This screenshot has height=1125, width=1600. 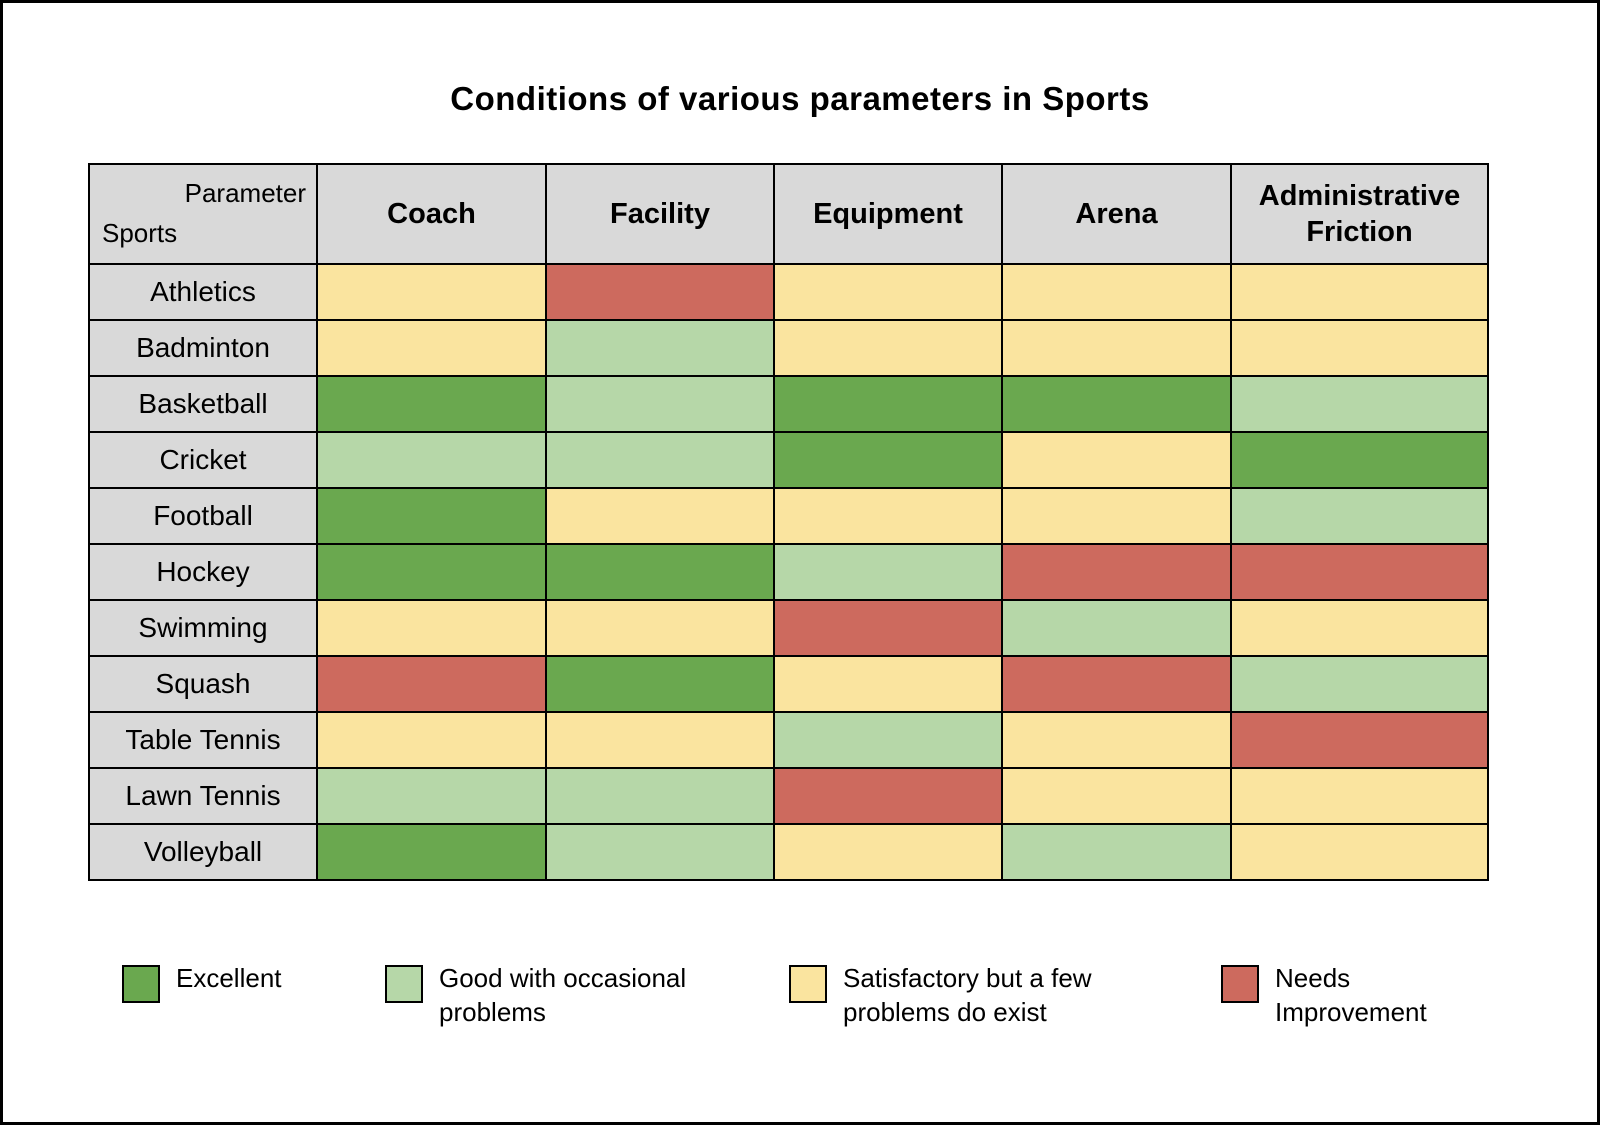 What do you see at coordinates (203, 684) in the screenshot?
I see `row-label-squash: Squash` at bounding box center [203, 684].